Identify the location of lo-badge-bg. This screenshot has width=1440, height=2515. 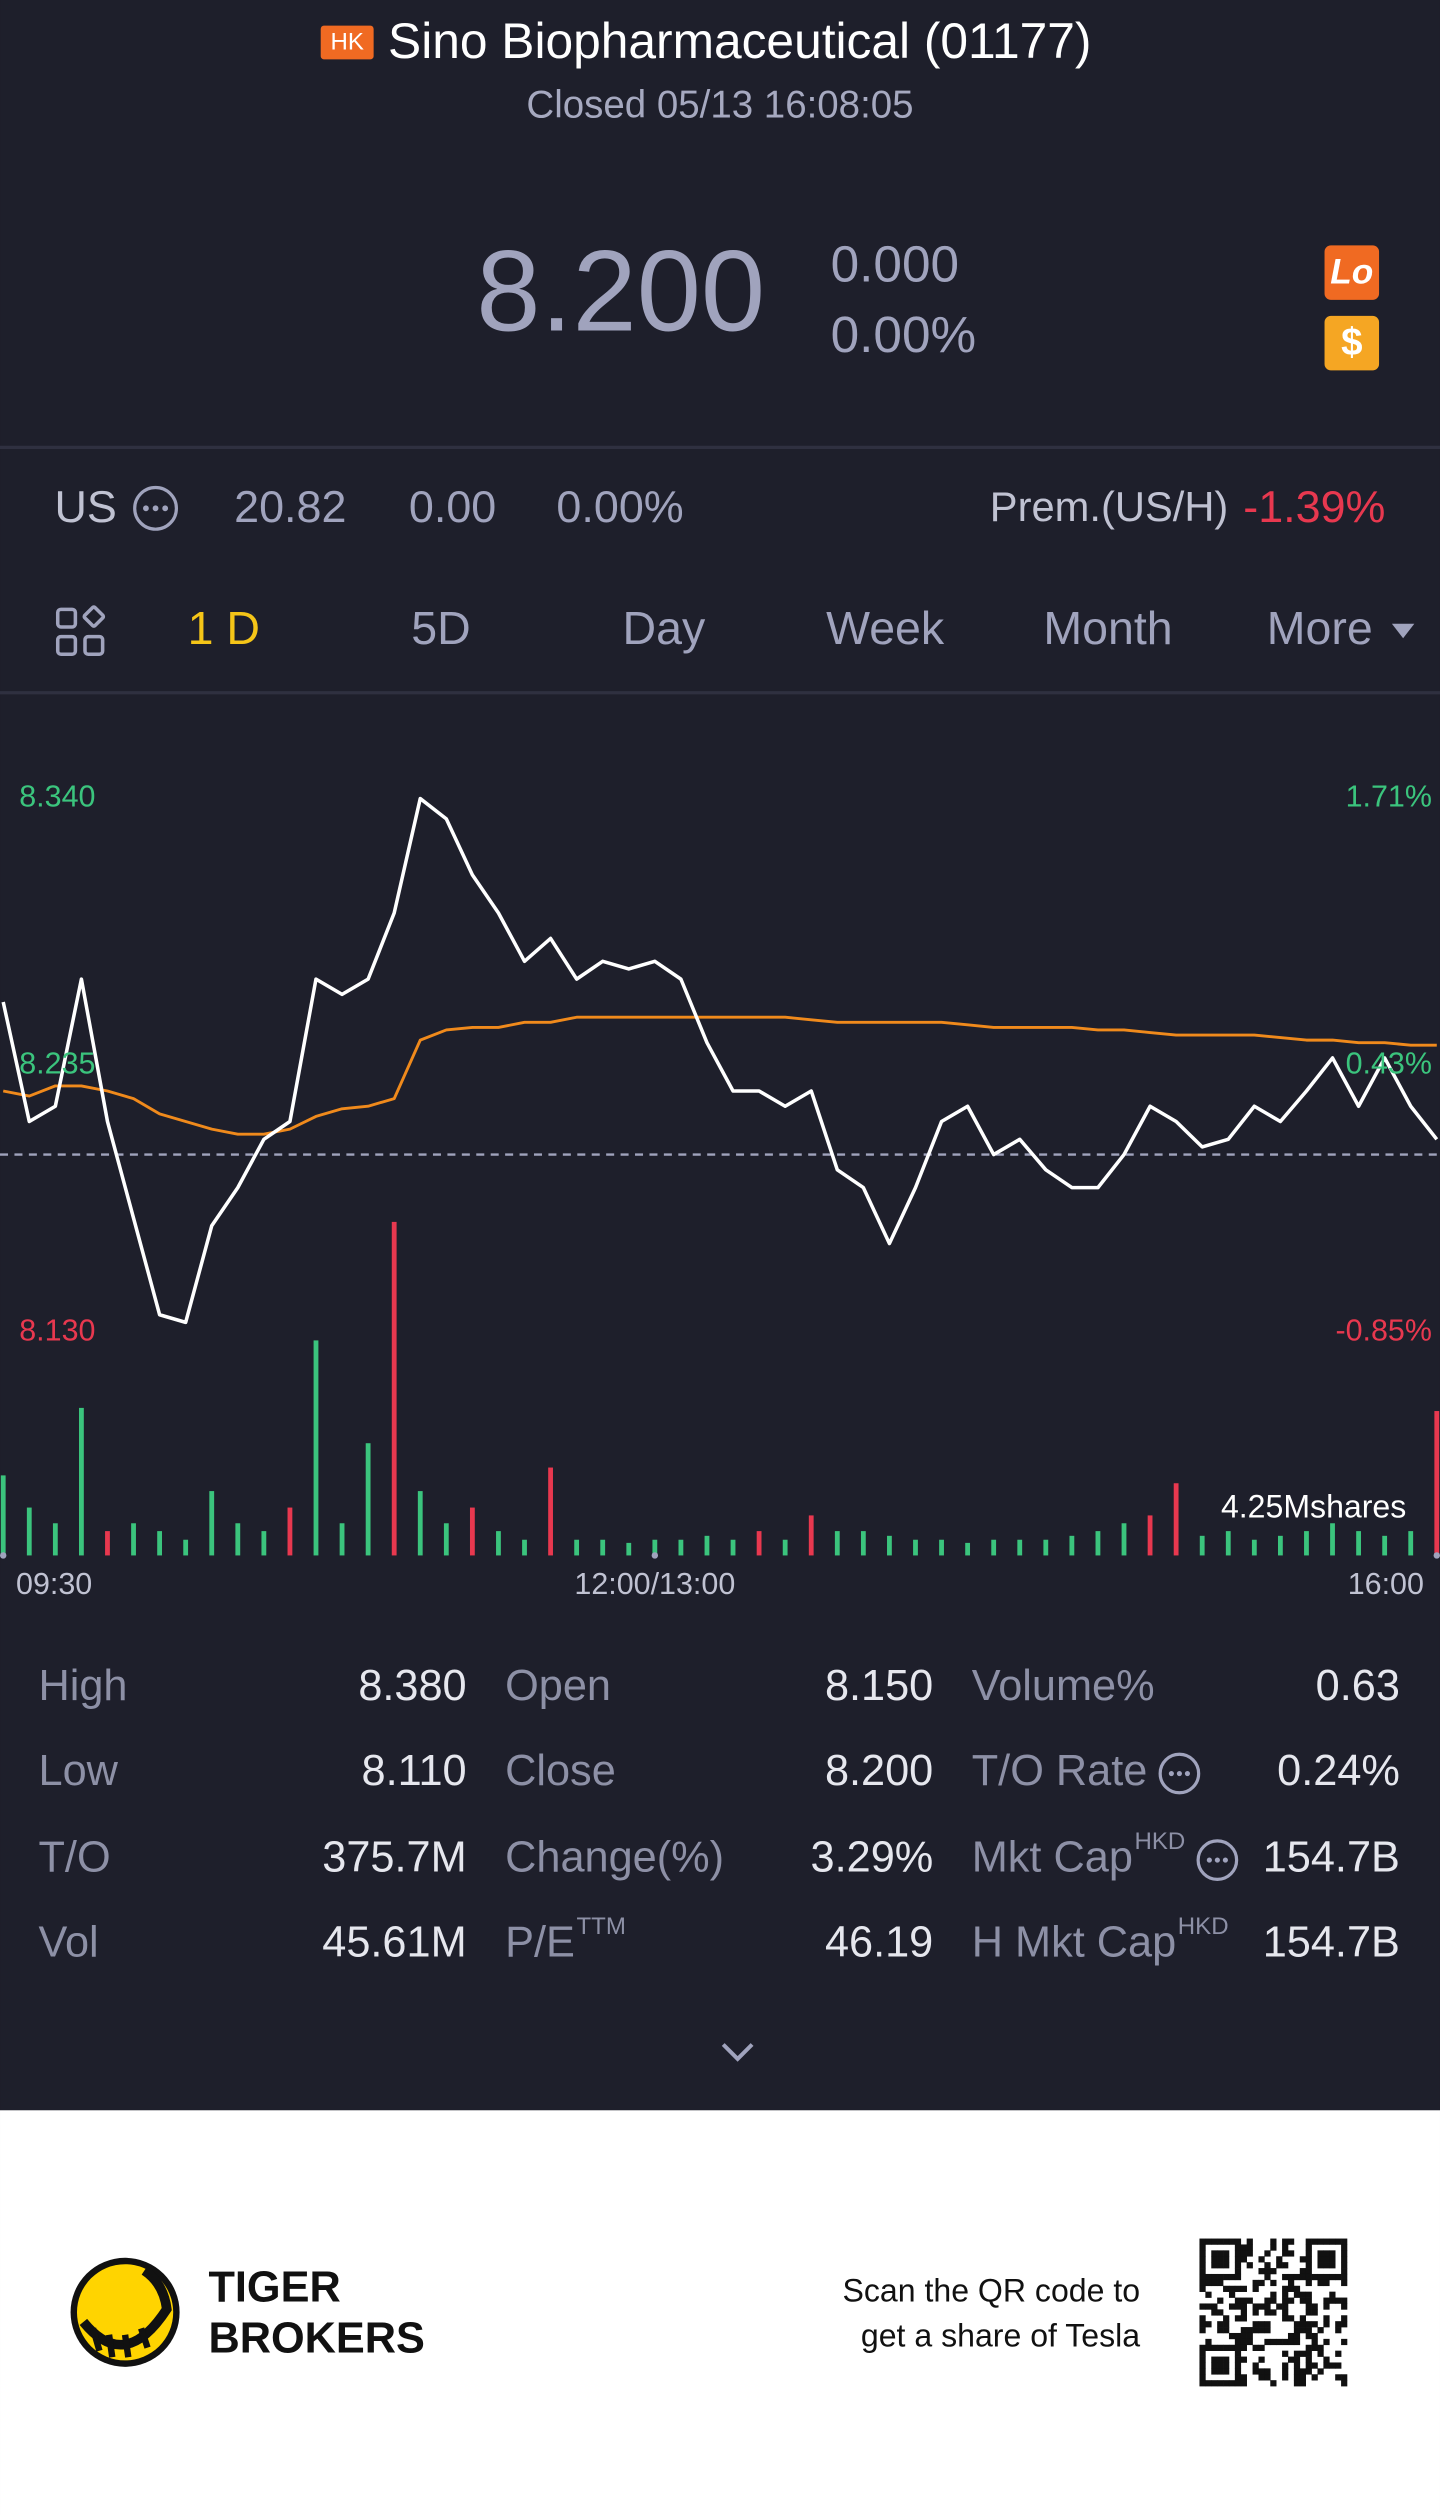
(1352, 272).